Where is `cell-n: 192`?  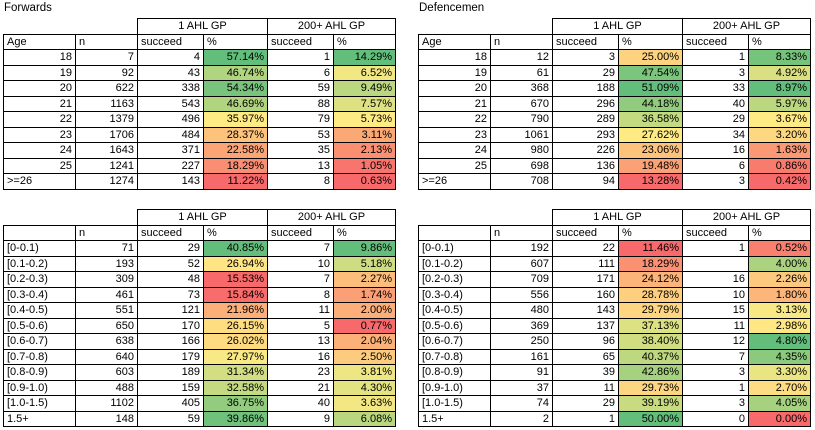
cell-n: 192 is located at coordinates (521, 248).